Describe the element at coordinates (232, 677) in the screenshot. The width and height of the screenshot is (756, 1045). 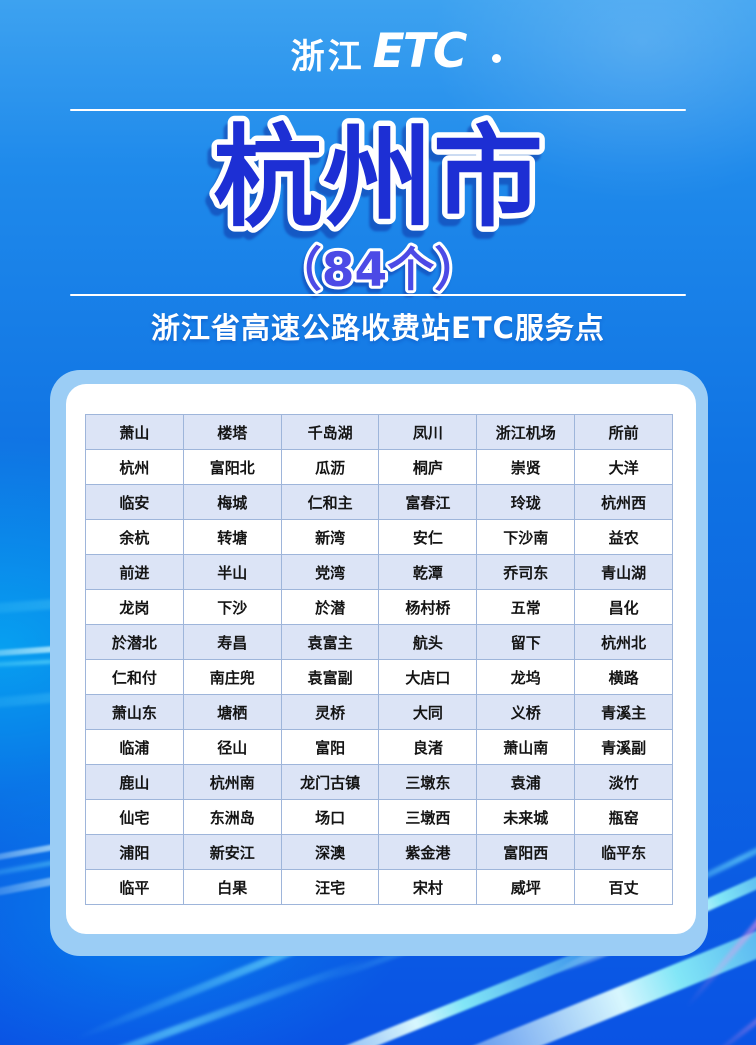
I see `station-cell: 南庄兜` at that location.